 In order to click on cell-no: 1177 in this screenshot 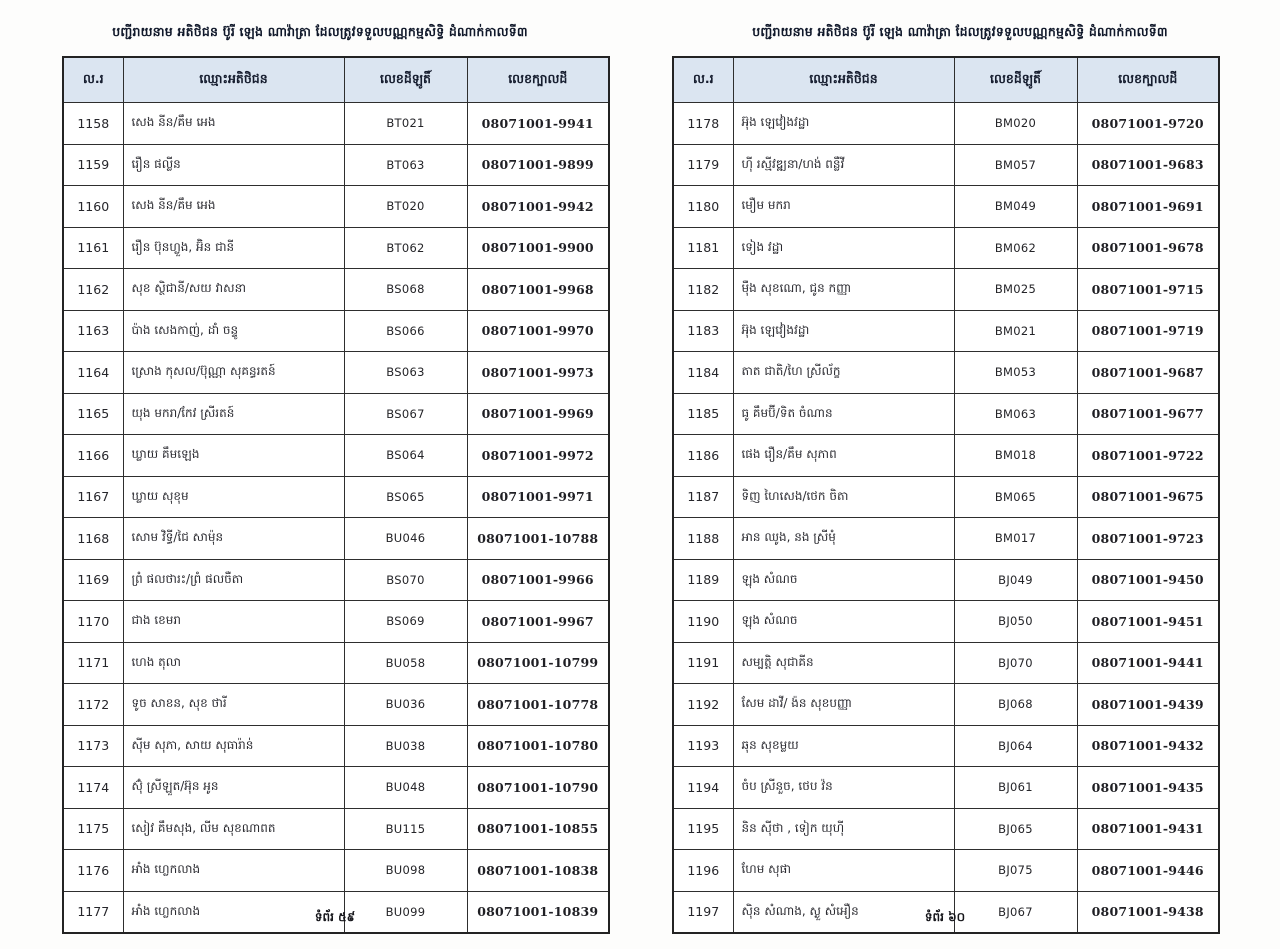, I will do `click(93, 912)`.